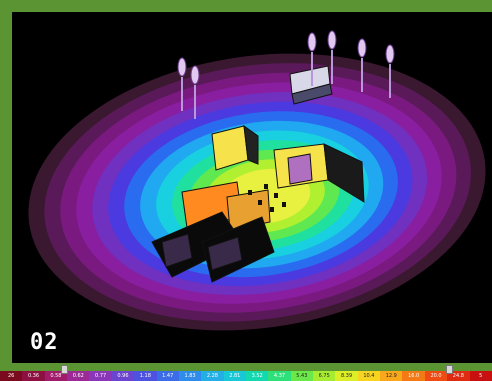  What do you see at coordinates (123, 376) in the screenshot?
I see `legend-cell: 0.96` at bounding box center [123, 376].